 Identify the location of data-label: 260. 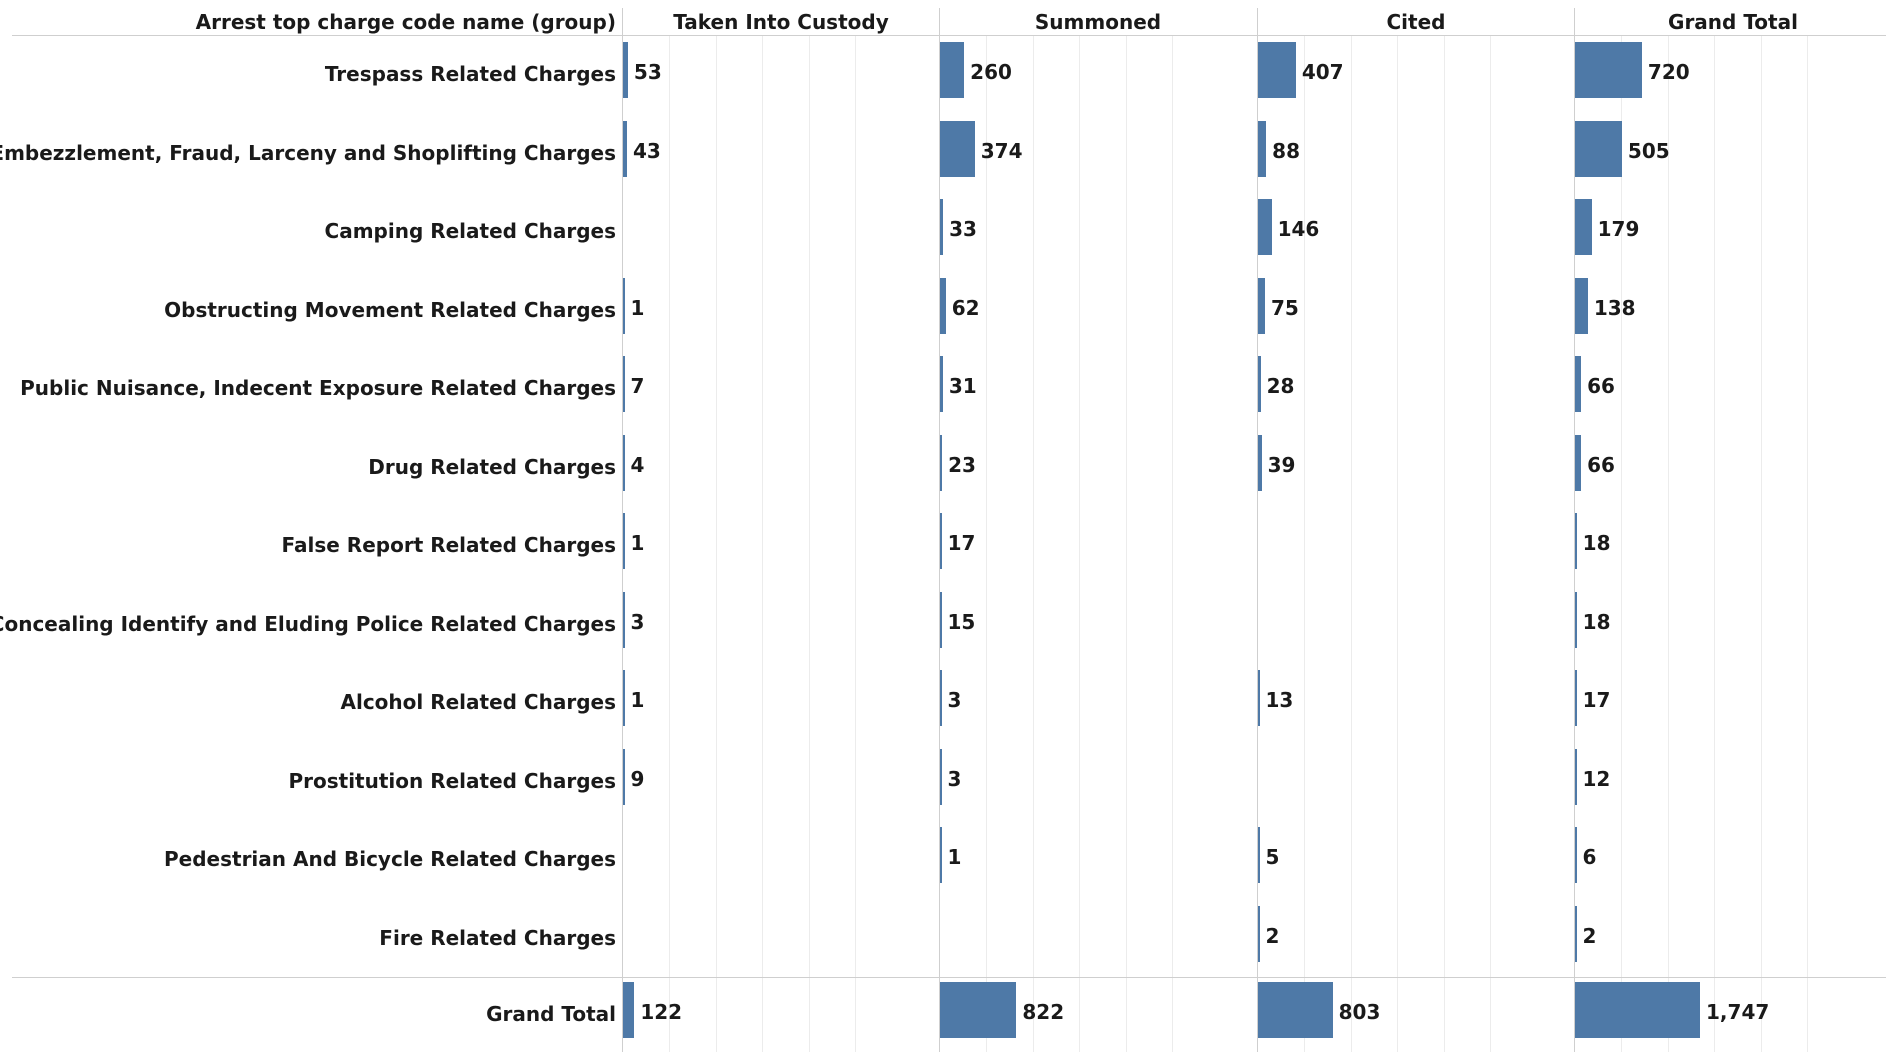
(991, 72).